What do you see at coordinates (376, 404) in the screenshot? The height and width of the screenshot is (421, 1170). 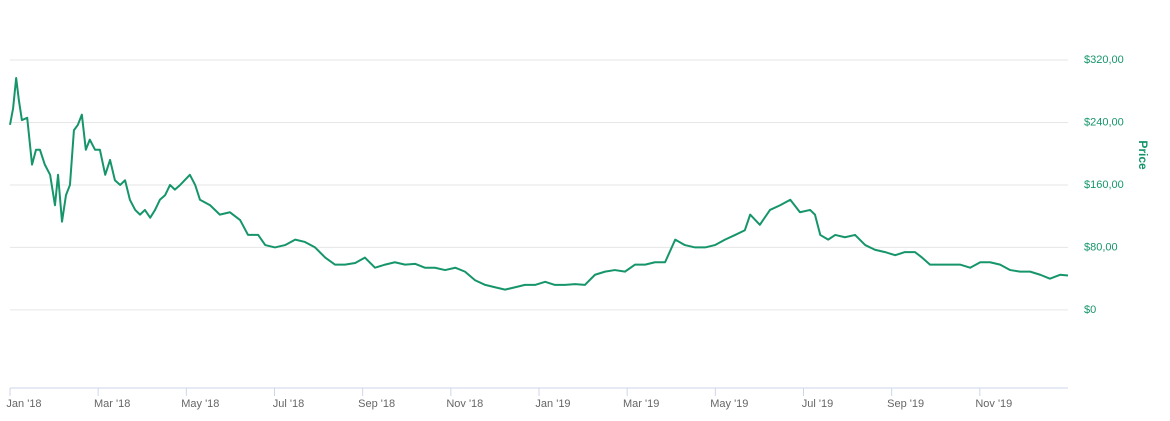 I see `x-tick-label: Sep '18` at bounding box center [376, 404].